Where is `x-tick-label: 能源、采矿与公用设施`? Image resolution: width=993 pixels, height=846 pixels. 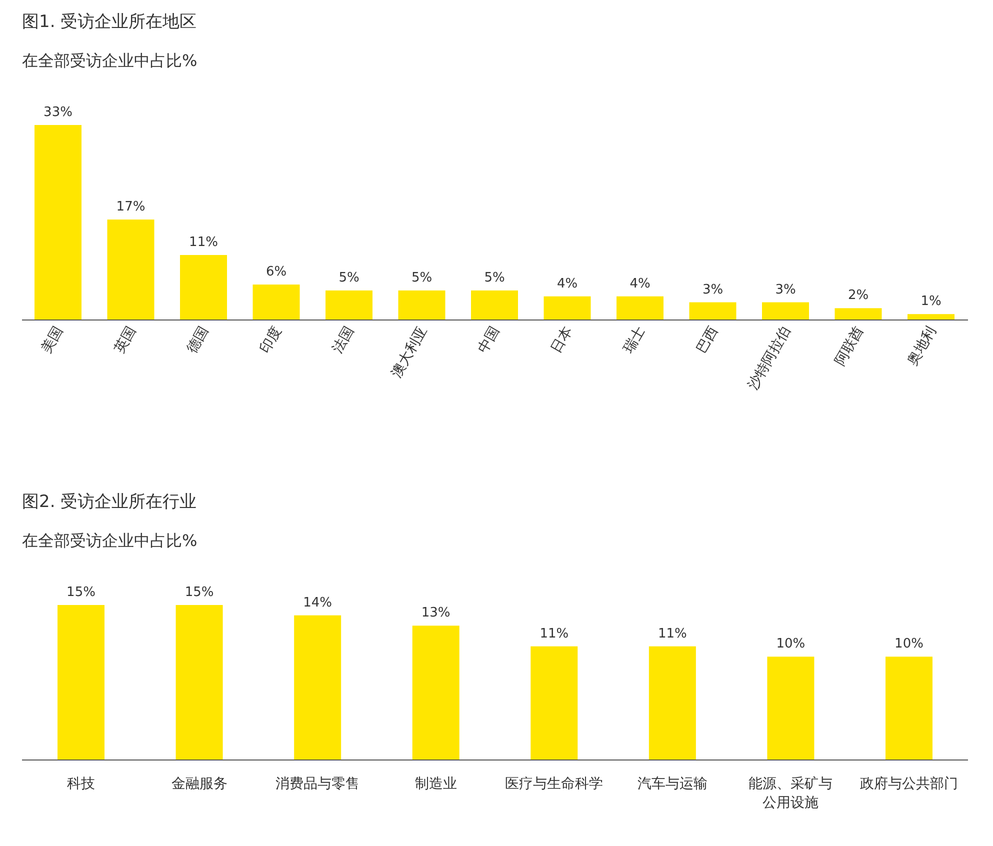 x-tick-label: 能源、采矿与公用设施 is located at coordinates (790, 793).